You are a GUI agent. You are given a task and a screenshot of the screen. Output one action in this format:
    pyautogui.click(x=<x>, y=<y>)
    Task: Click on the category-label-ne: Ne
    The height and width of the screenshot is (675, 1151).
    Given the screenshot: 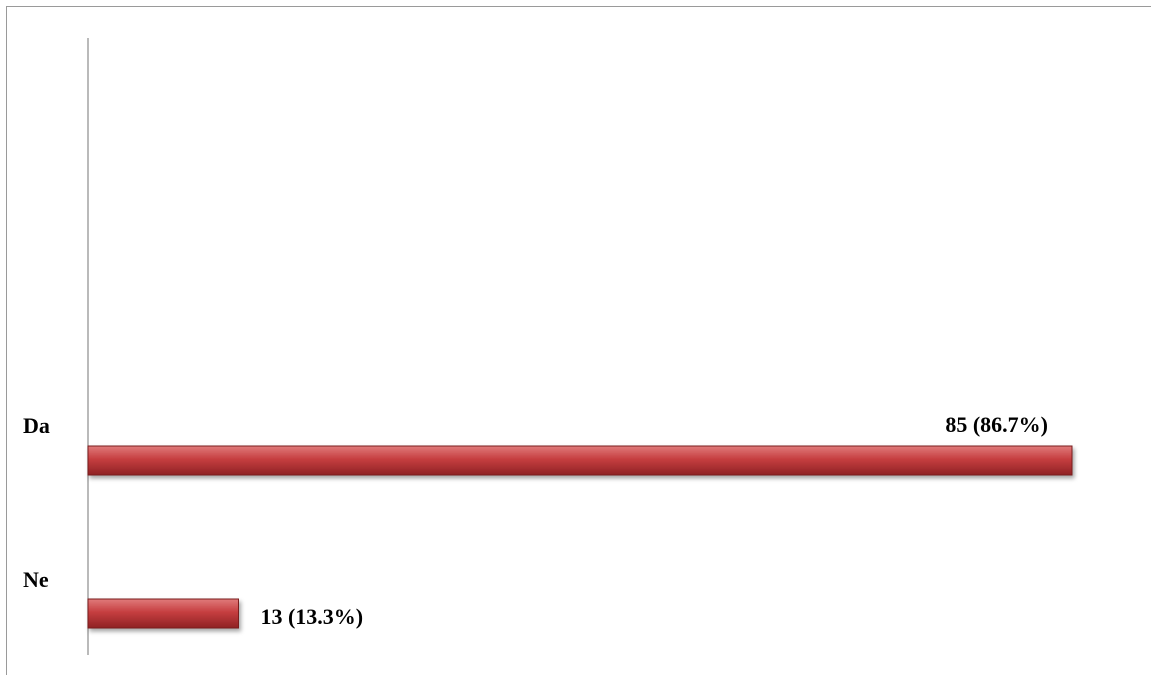 What is the action you would take?
    pyautogui.click(x=36, y=579)
    